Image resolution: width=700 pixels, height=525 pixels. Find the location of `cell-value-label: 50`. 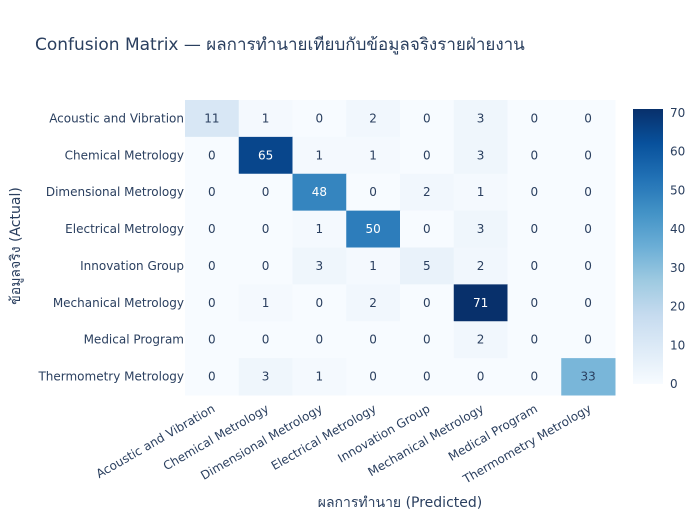

cell-value-label: 50 is located at coordinates (372, 229).